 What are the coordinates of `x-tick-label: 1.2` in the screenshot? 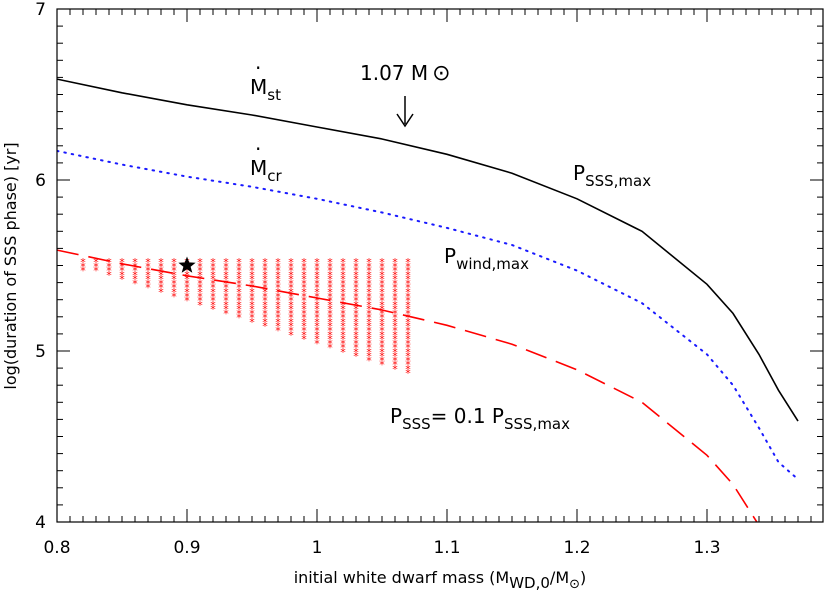 It's located at (576, 548).